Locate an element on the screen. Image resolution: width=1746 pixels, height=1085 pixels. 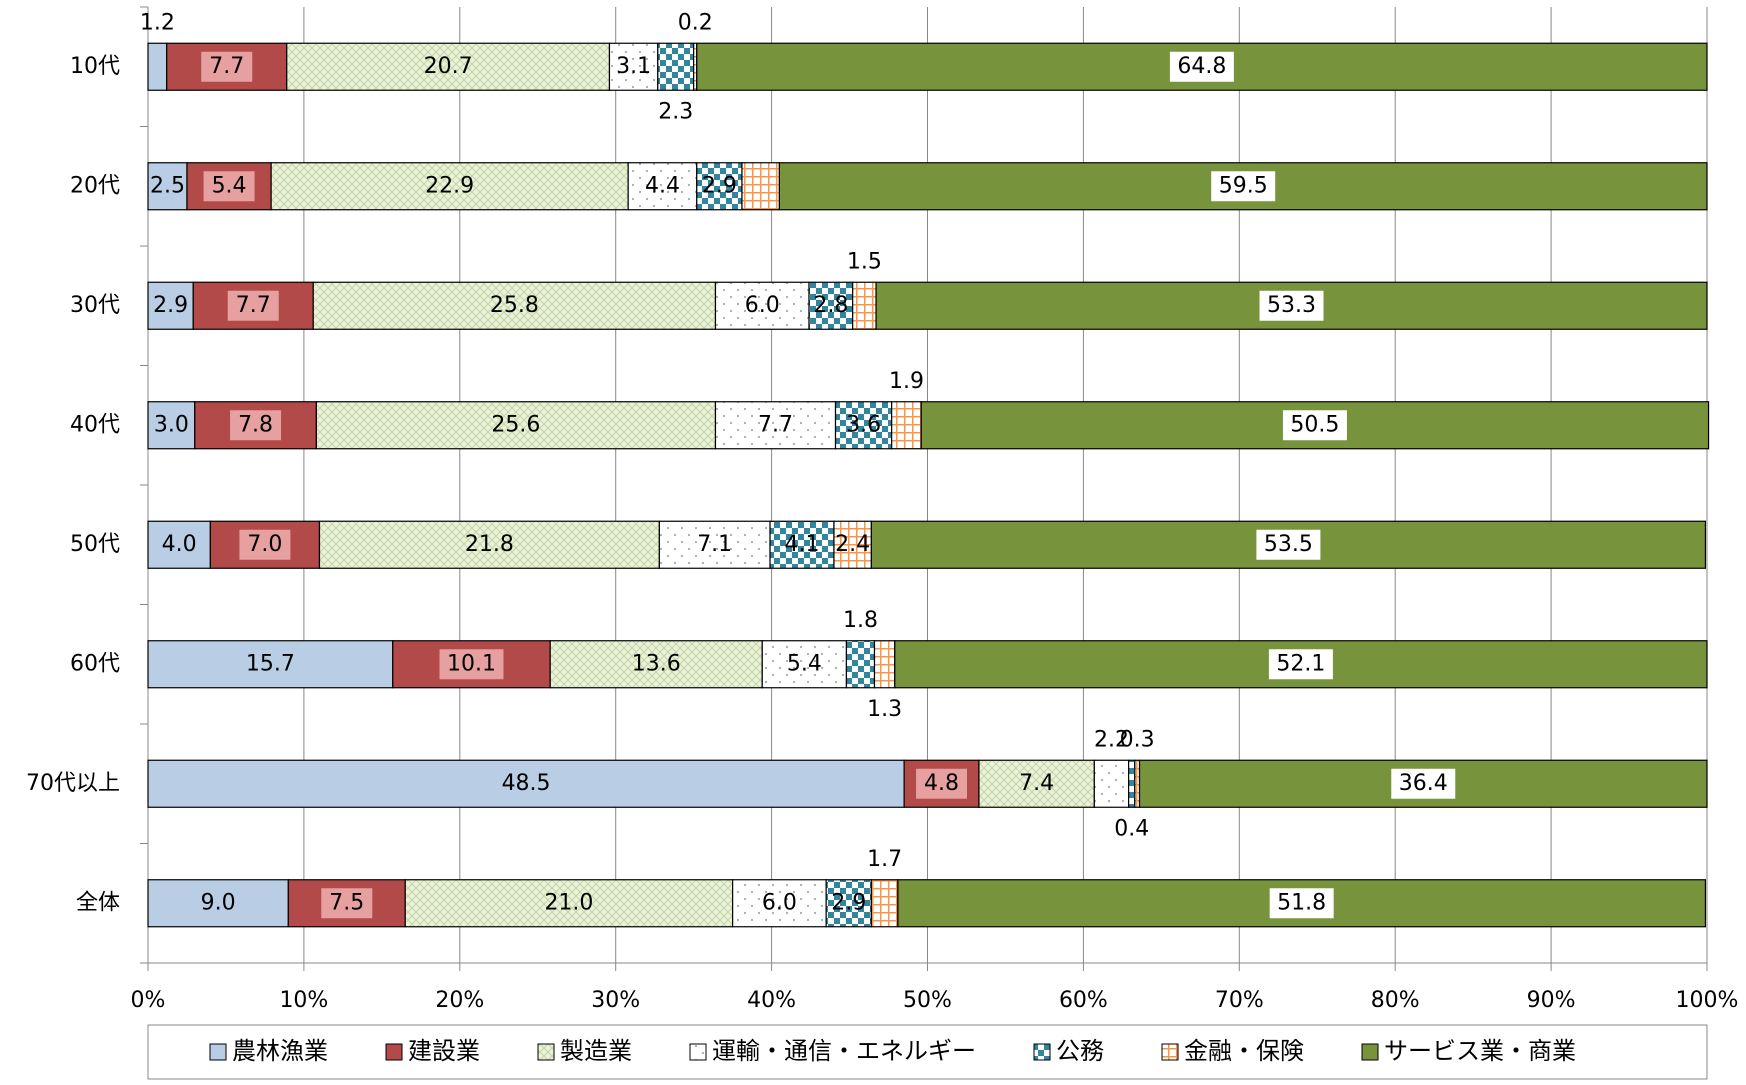
data-label: 53.5 is located at coordinates (1288, 544).